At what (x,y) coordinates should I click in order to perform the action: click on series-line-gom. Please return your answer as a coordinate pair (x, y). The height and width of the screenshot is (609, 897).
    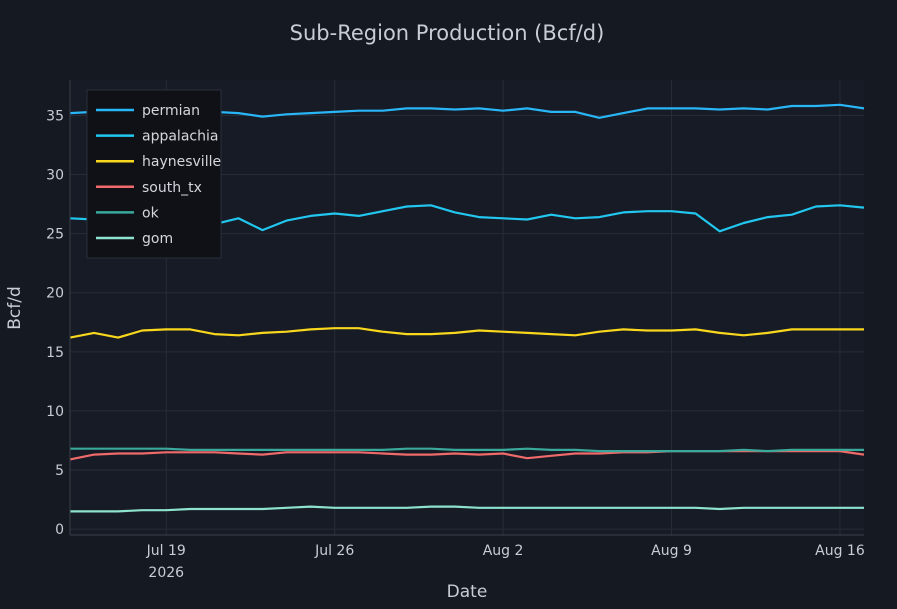
    Looking at the image, I should click on (467, 509).